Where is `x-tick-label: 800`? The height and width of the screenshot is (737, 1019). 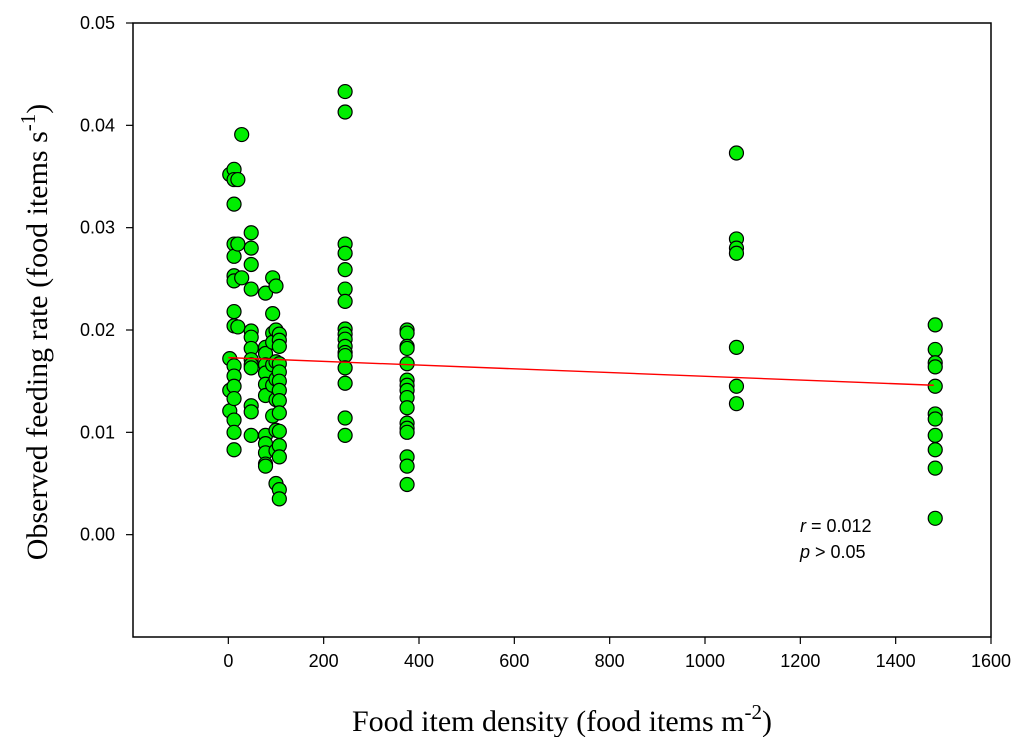 x-tick-label: 800 is located at coordinates (610, 661).